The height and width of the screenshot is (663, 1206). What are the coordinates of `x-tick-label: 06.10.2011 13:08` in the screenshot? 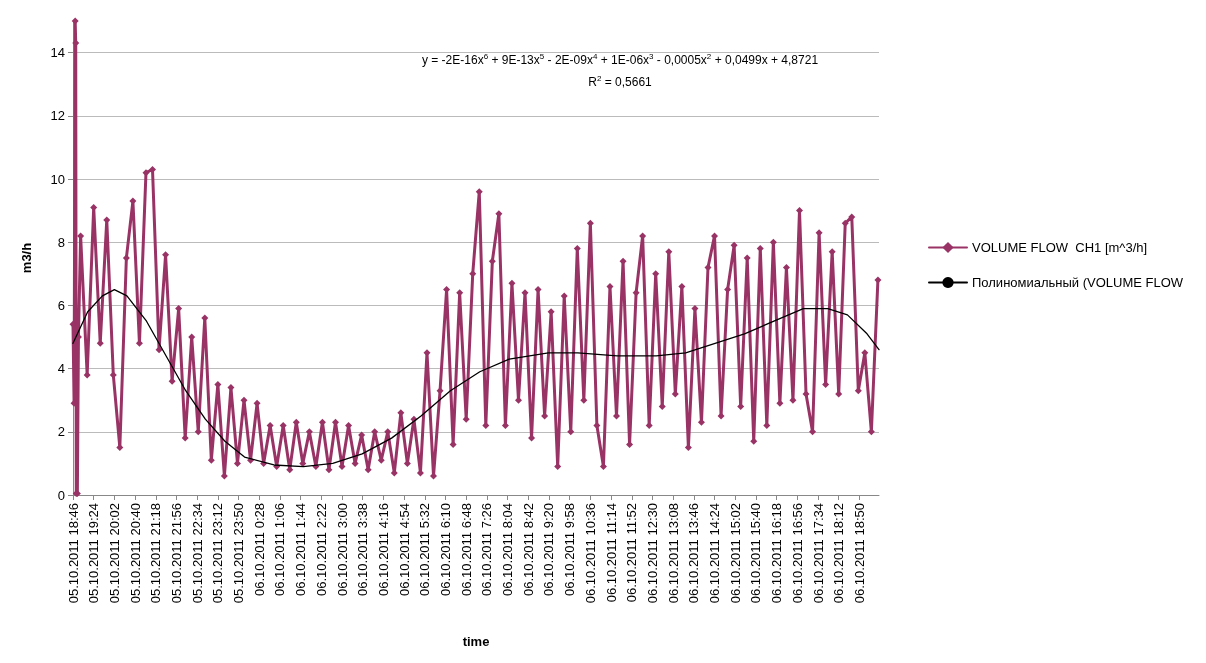 It's located at (673, 553).